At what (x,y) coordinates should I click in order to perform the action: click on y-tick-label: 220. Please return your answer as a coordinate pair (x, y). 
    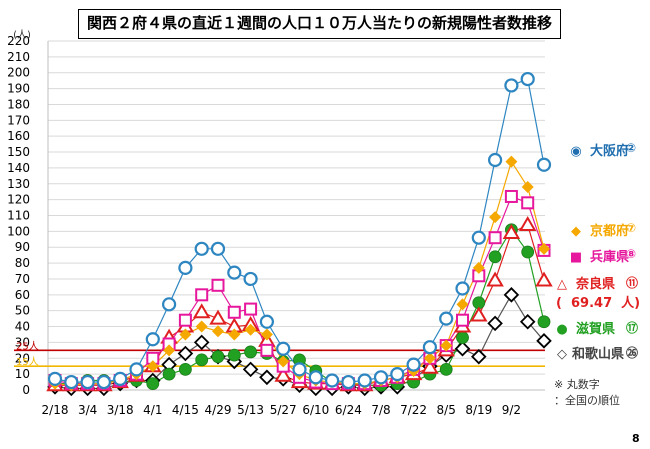
    Looking at the image, I should click on (18, 41).